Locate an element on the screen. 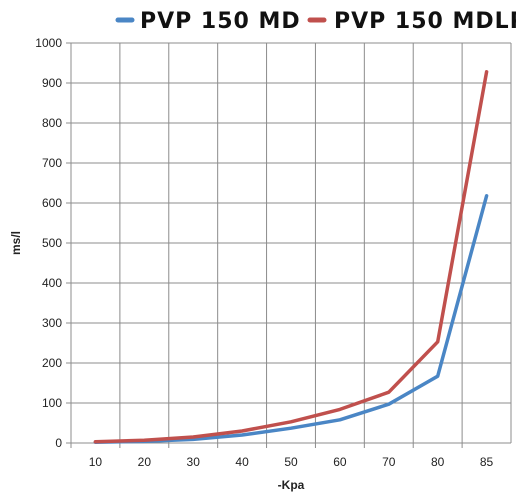 The image size is (516, 495). x-tick-label: 50 is located at coordinates (291, 462).